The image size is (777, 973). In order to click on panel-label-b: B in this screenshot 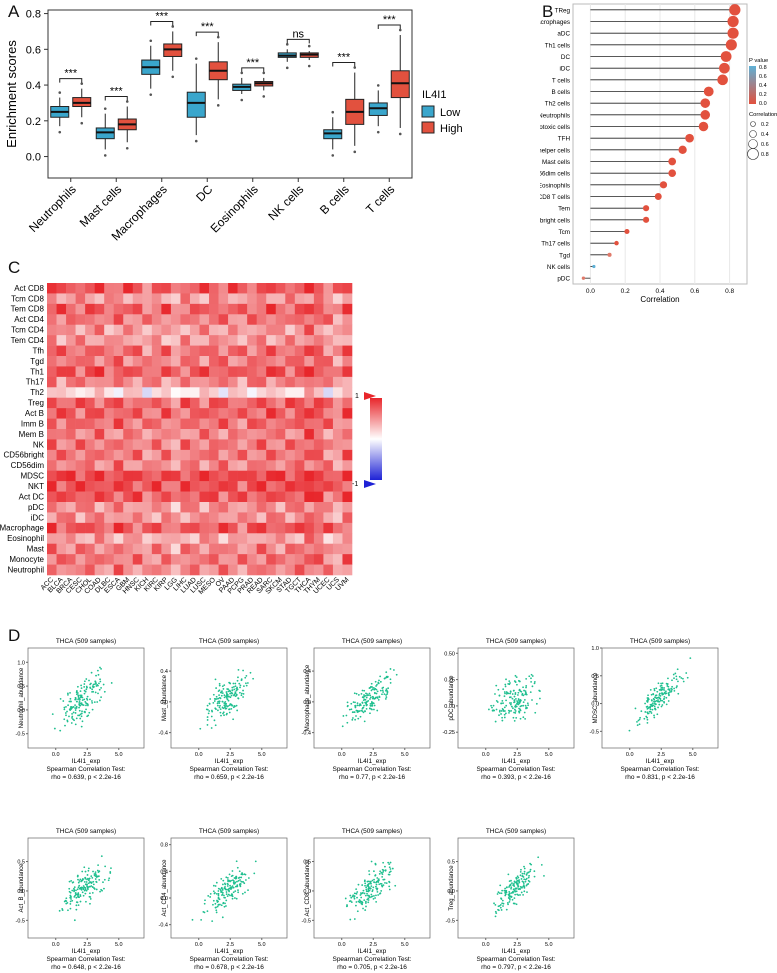, I will do `click(548, 11)`.